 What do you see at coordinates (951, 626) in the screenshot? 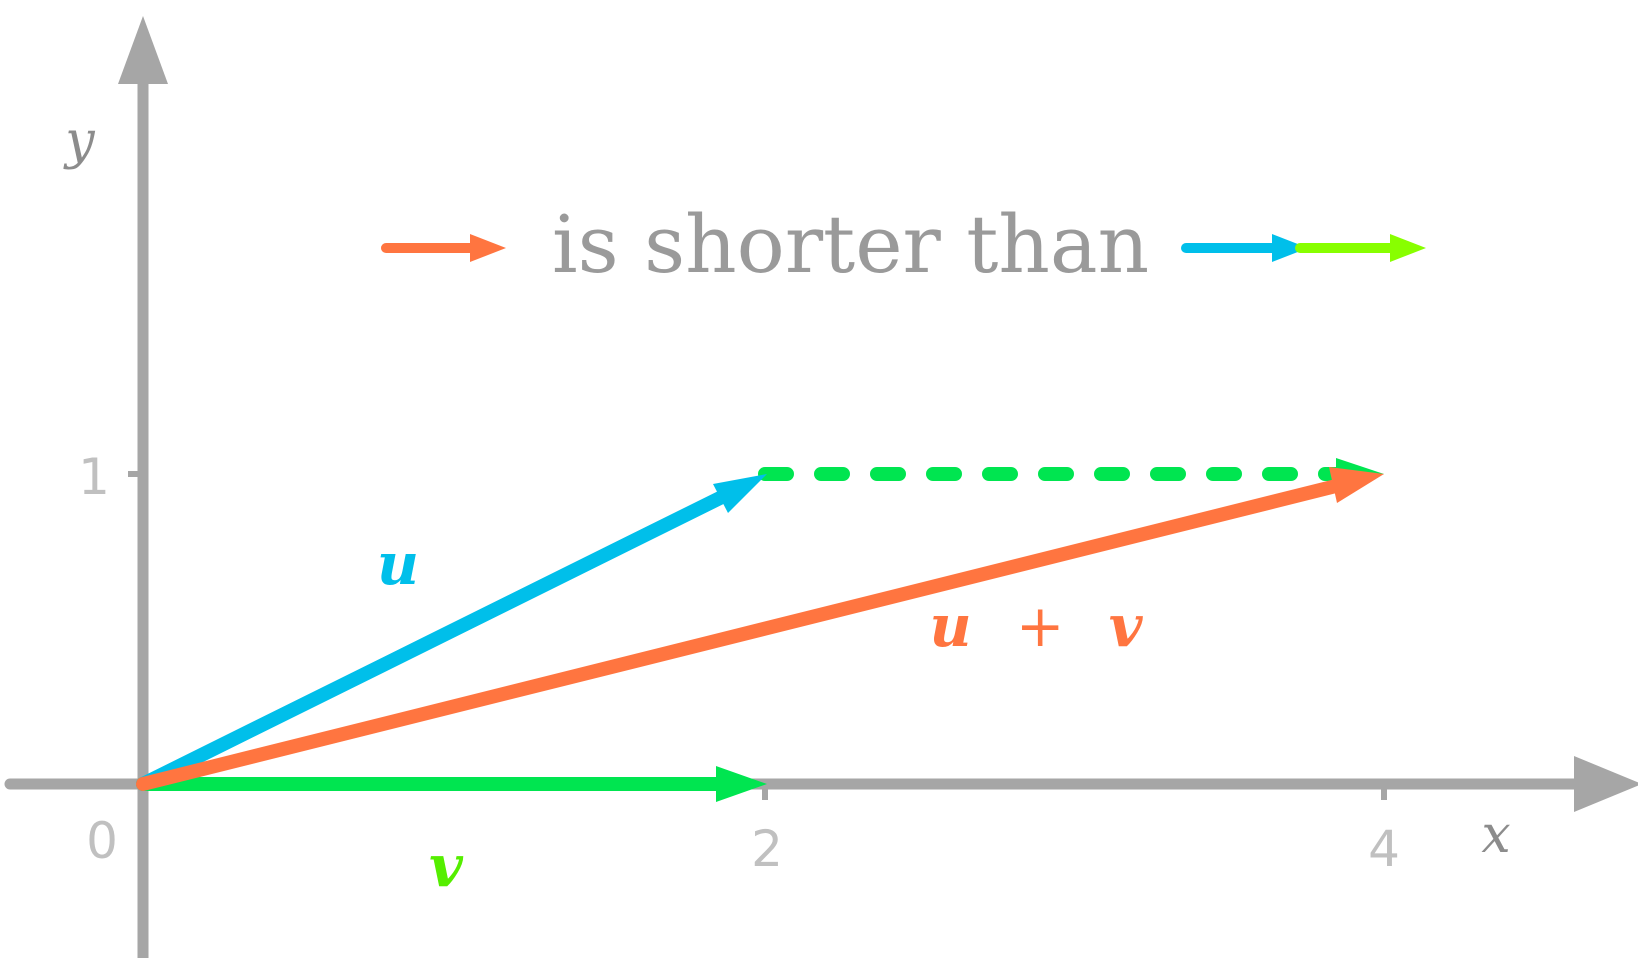
I see `vector-sum-label-u: u` at bounding box center [951, 626].